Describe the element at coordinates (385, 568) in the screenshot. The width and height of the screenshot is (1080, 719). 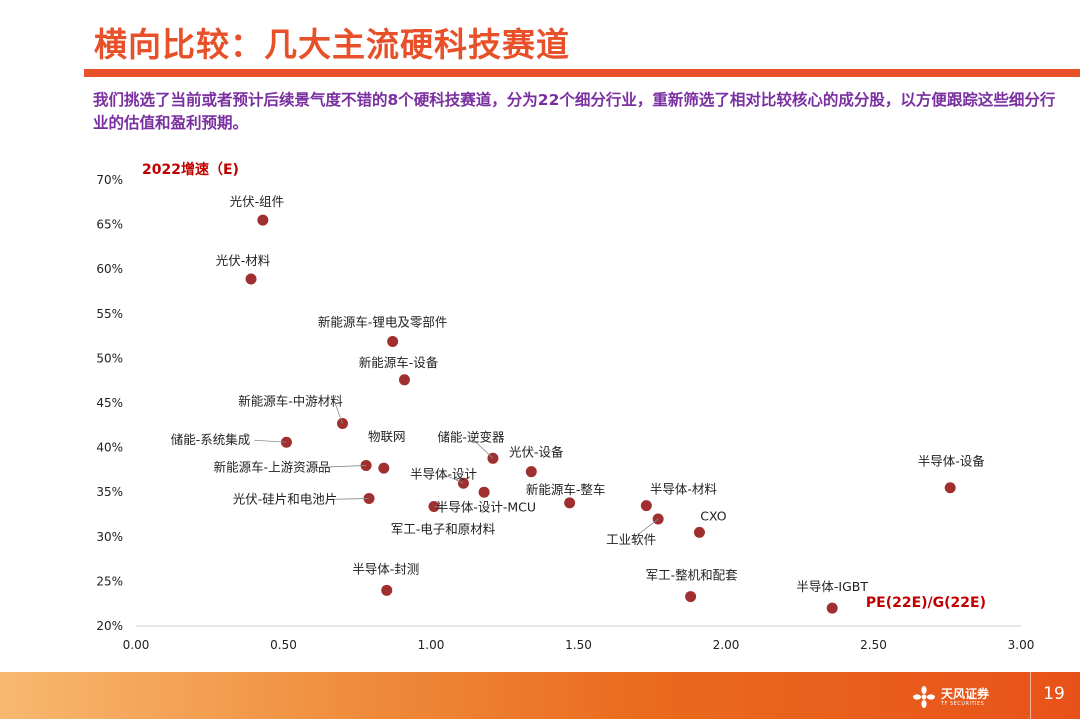
I see `point-label: 半导体-封测` at that location.